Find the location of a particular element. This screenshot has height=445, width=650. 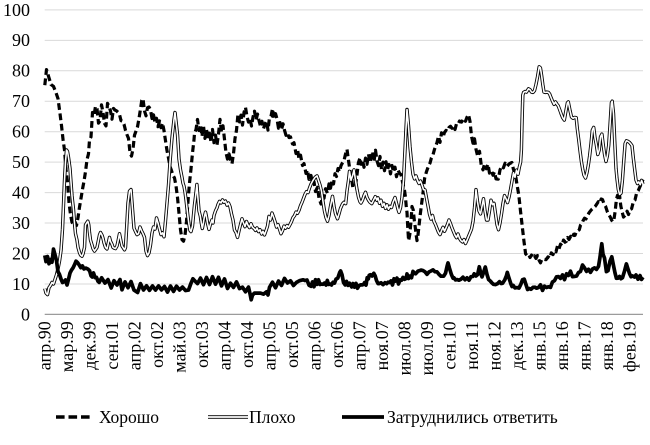

svg-text: 40 is located at coordinates (21, 193).